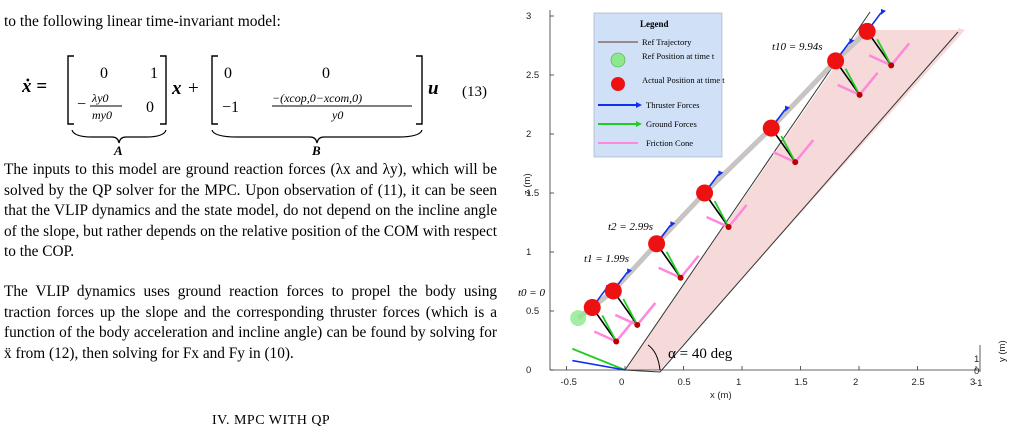  I want to click on time-label-t2: t2 = 2.99s, so click(630, 227).